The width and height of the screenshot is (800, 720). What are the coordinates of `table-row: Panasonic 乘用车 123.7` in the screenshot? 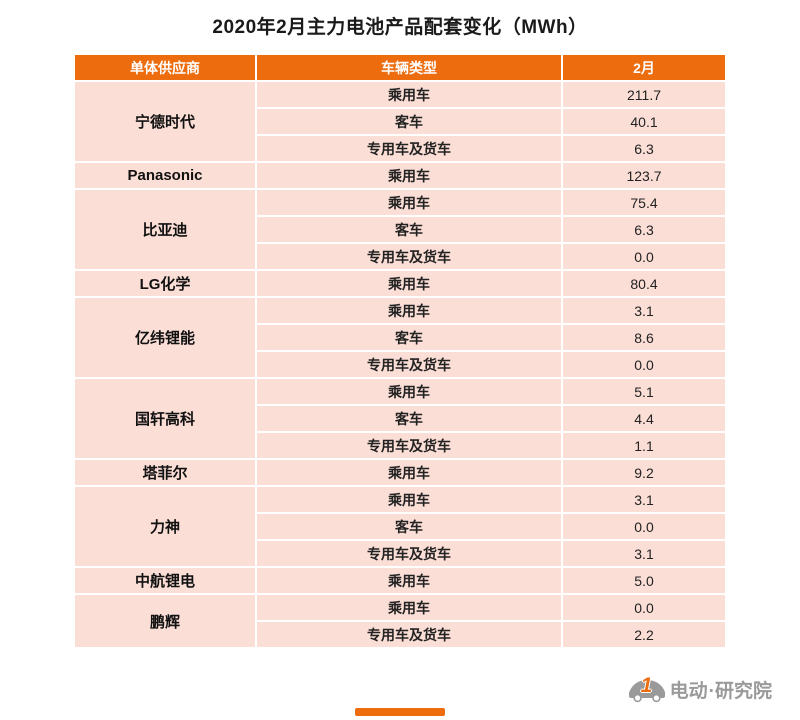 It's located at (400, 175).